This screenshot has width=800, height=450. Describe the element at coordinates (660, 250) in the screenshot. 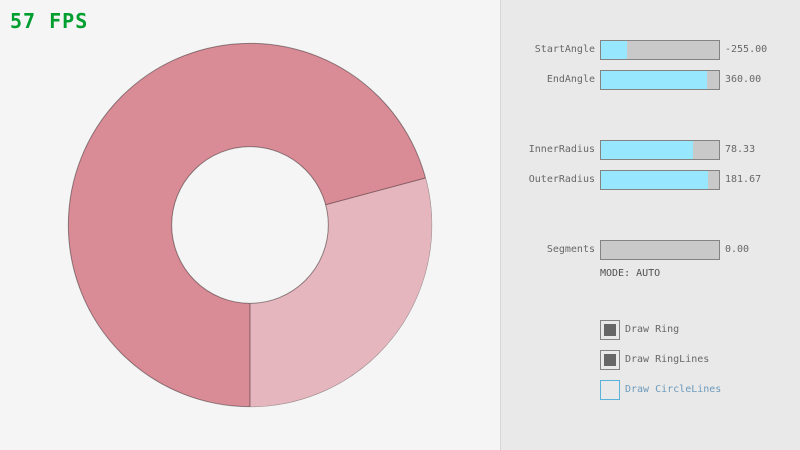

I see `slider-segments-track` at that location.